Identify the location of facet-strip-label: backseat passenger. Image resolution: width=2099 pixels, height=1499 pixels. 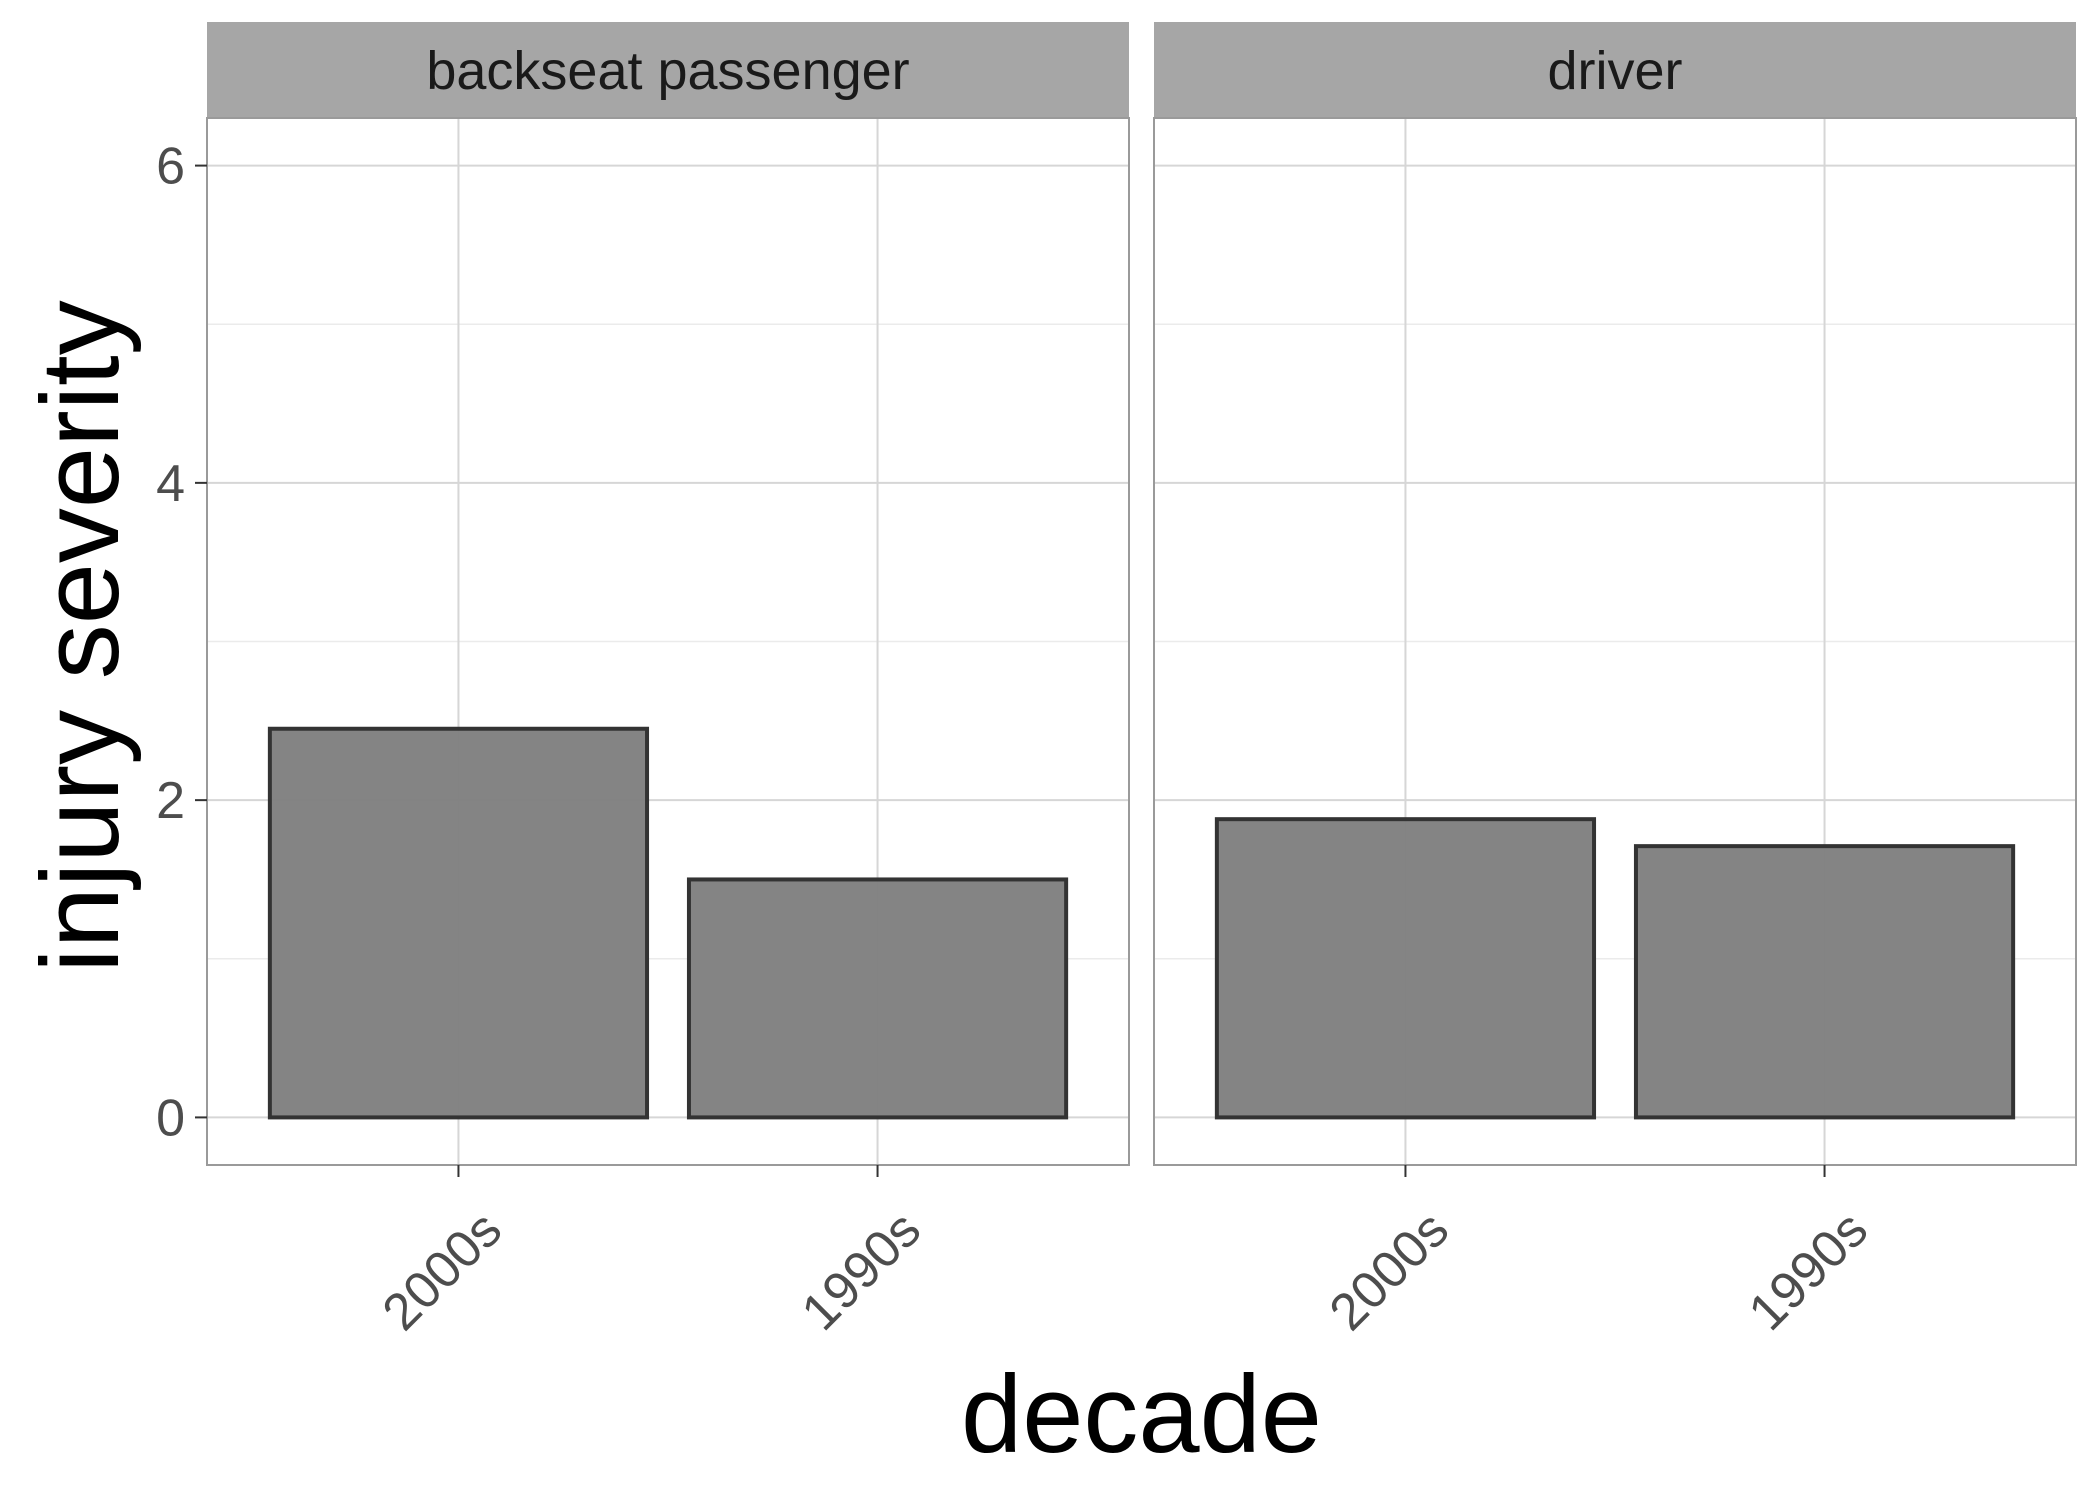
(667, 71).